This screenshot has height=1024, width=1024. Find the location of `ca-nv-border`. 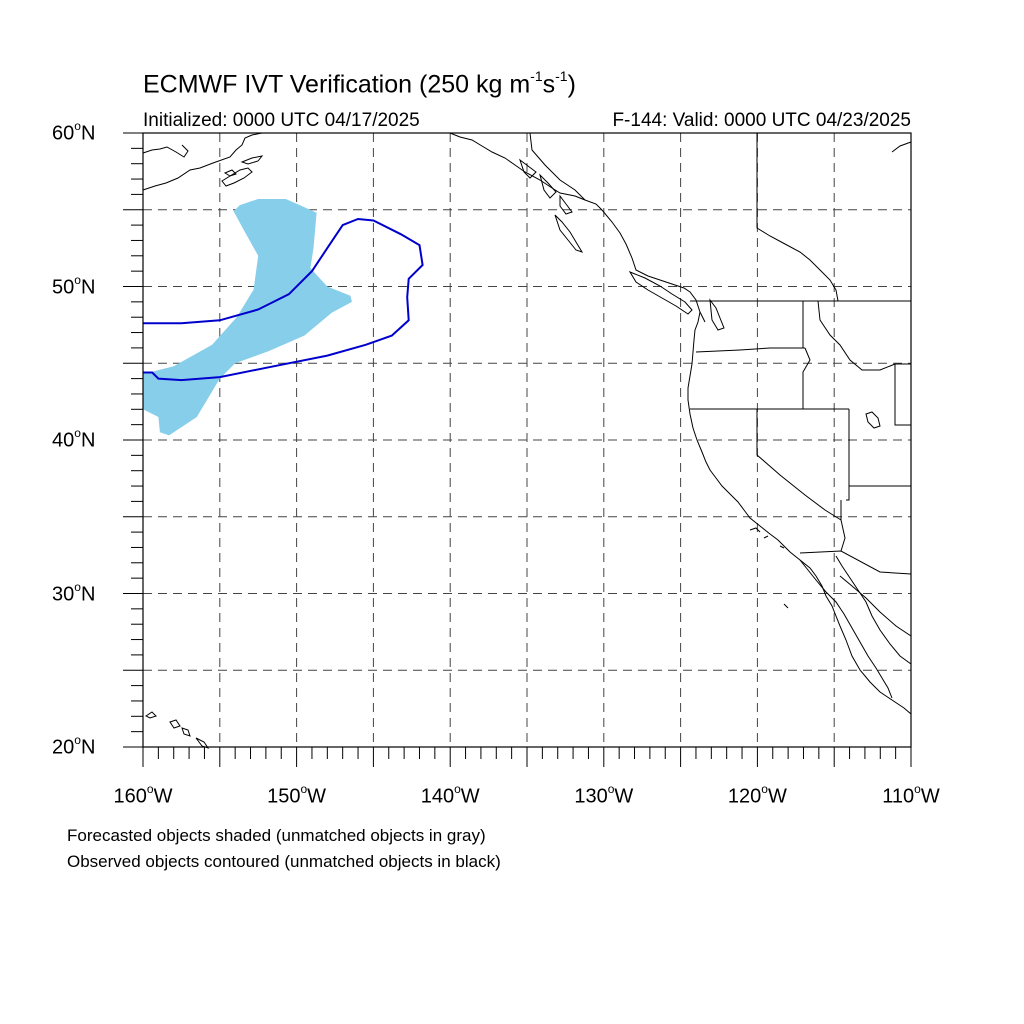

ca-nv-border is located at coordinates (799, 465).